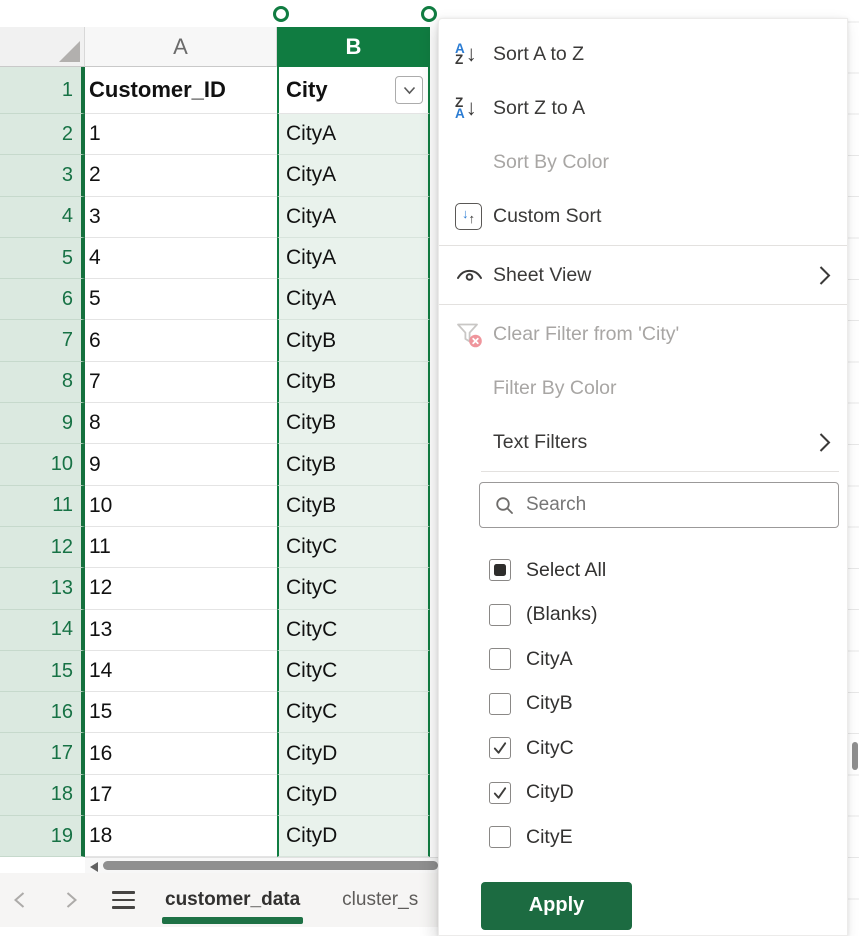 Image resolution: width=859 pixels, height=936 pixels. I want to click on sheet-tab-customer-data: customer_data, so click(233, 900).